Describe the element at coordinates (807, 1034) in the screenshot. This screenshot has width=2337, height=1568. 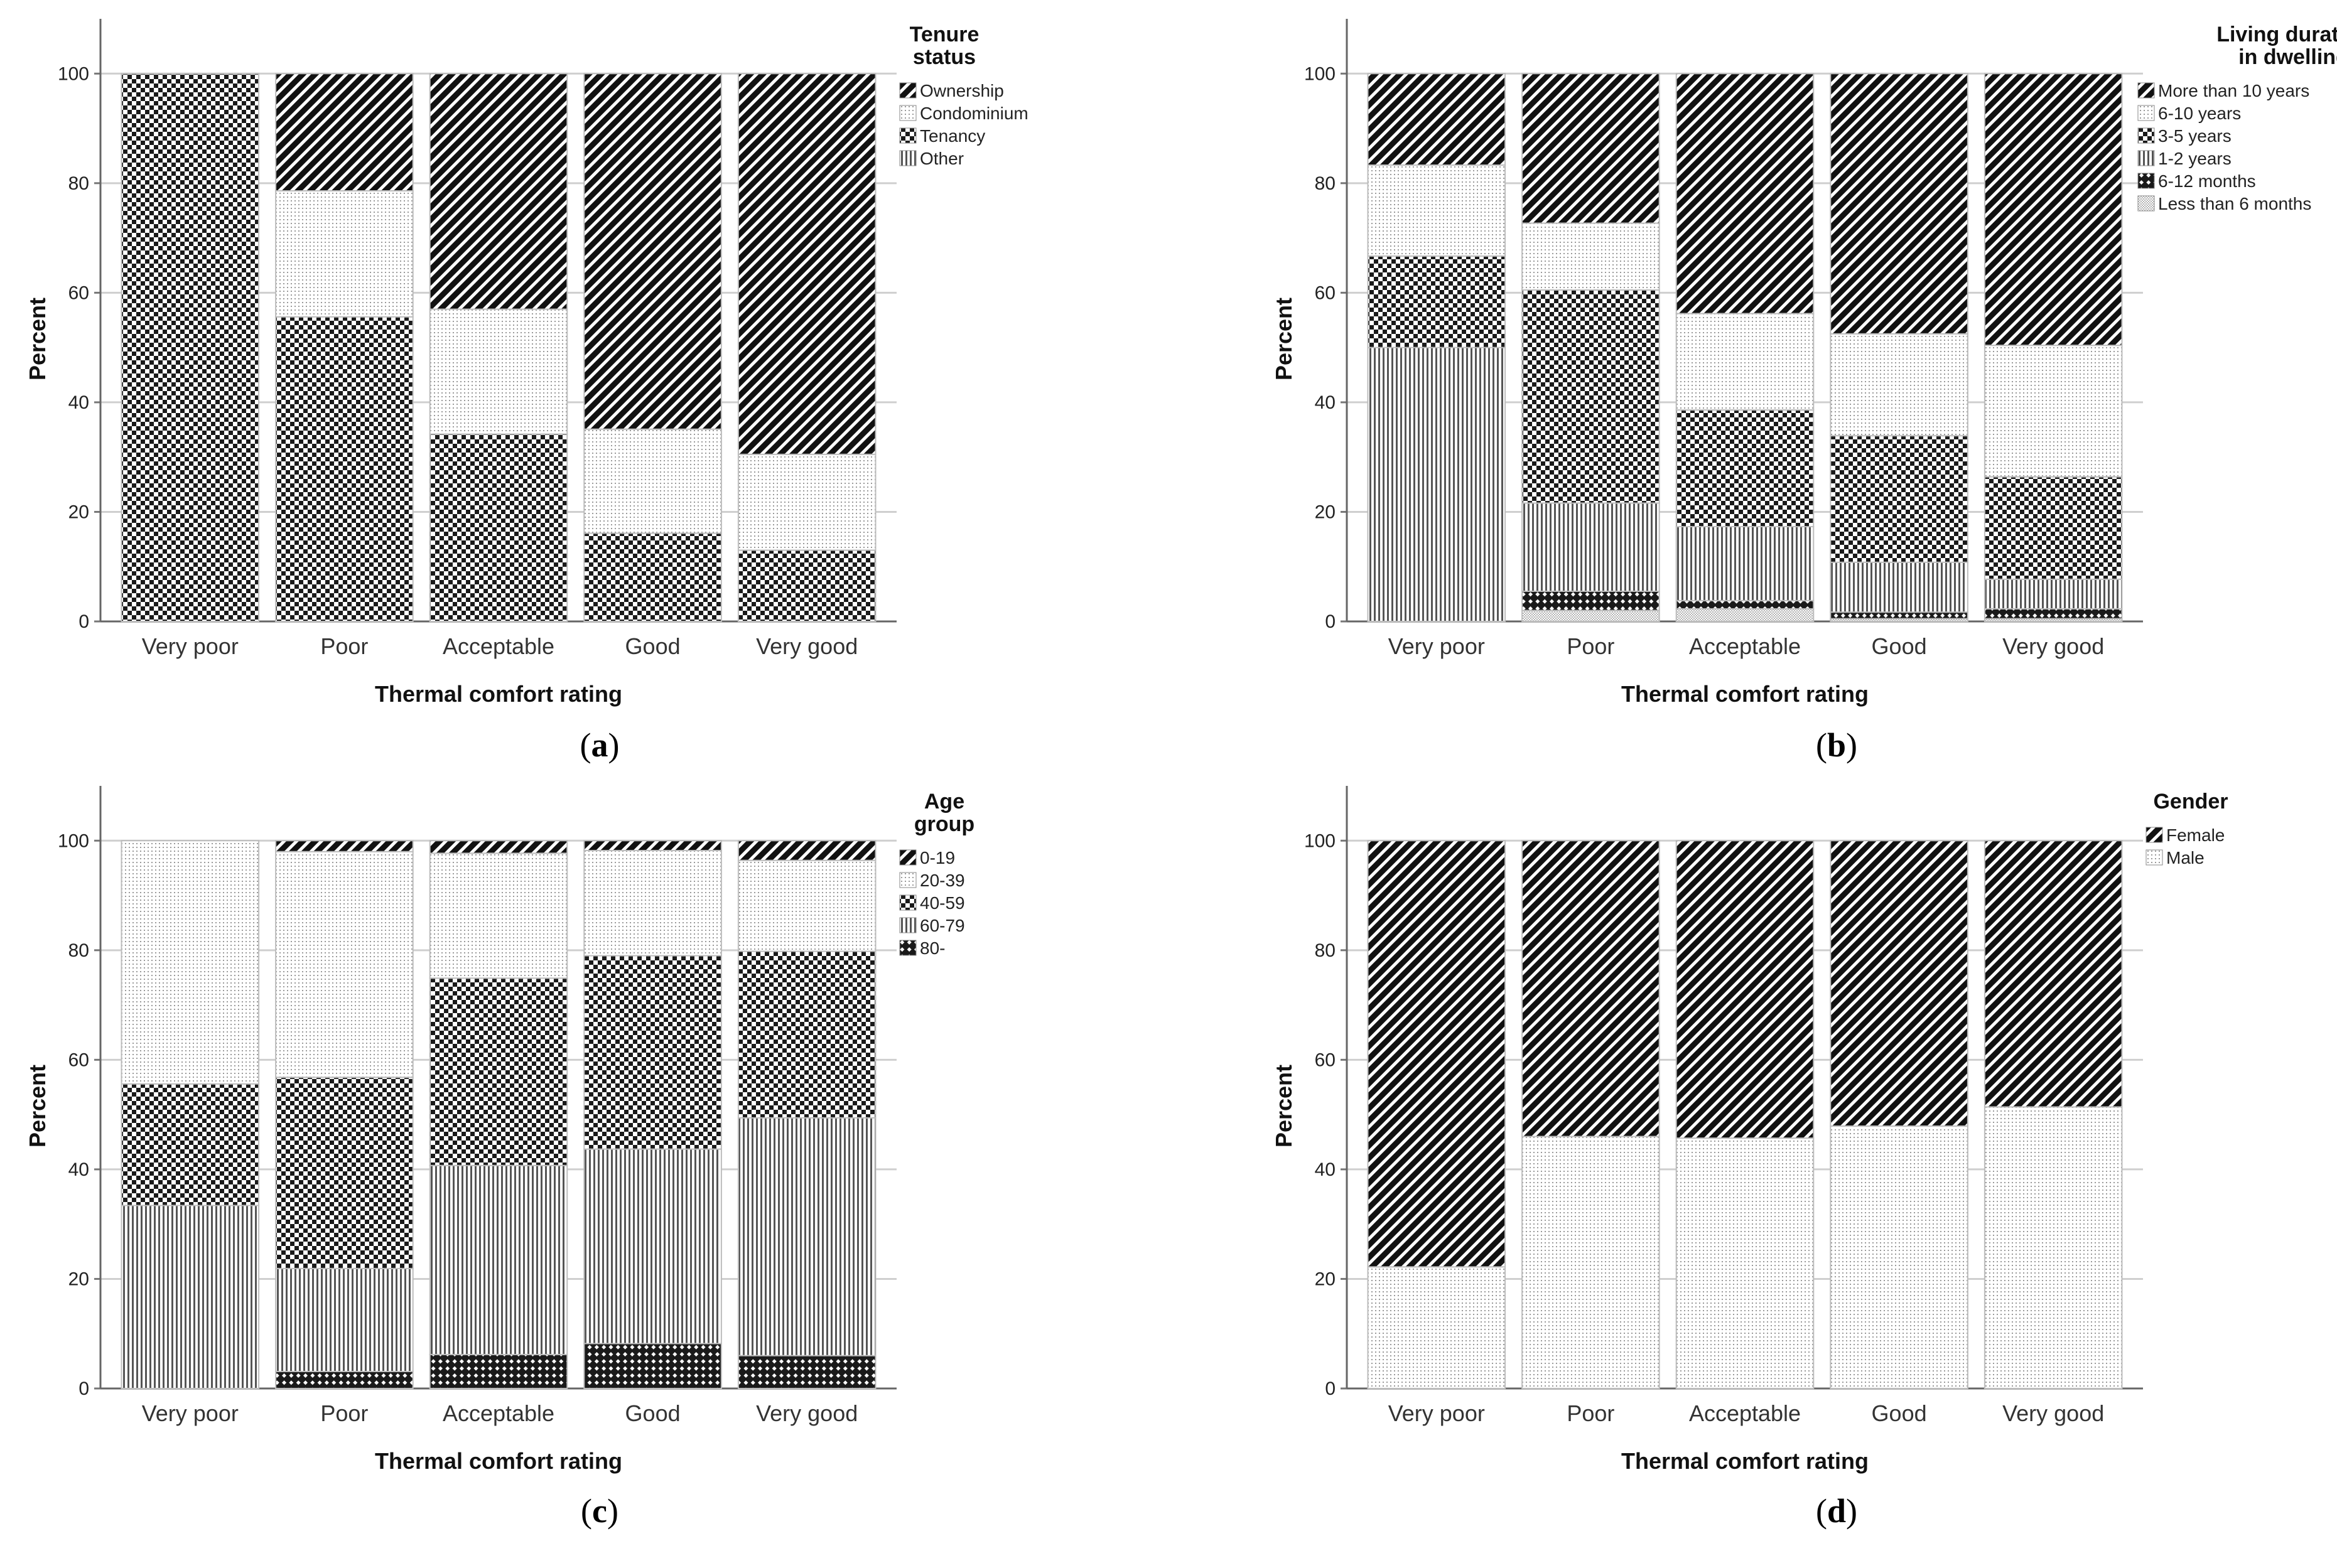
I see `bar-segment-40-59-very-good` at that location.